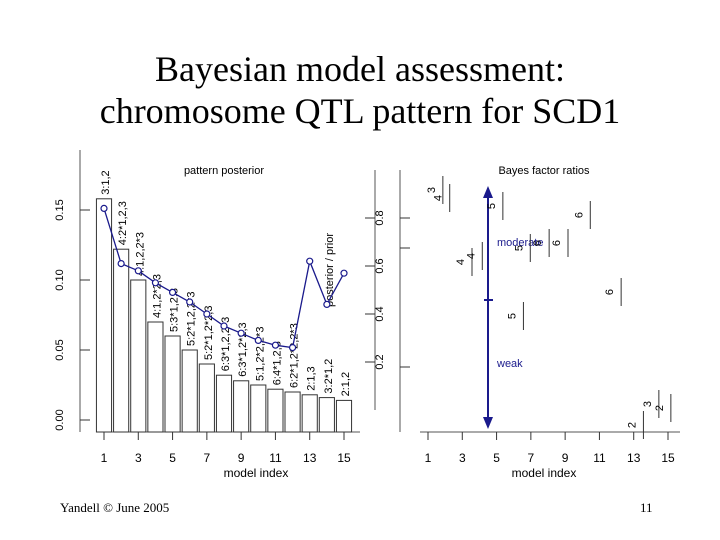 This screenshot has height=540, width=720. What do you see at coordinates (140, 254) in the screenshot?
I see `pattern-label: 4:1,2,2*3` at bounding box center [140, 254].